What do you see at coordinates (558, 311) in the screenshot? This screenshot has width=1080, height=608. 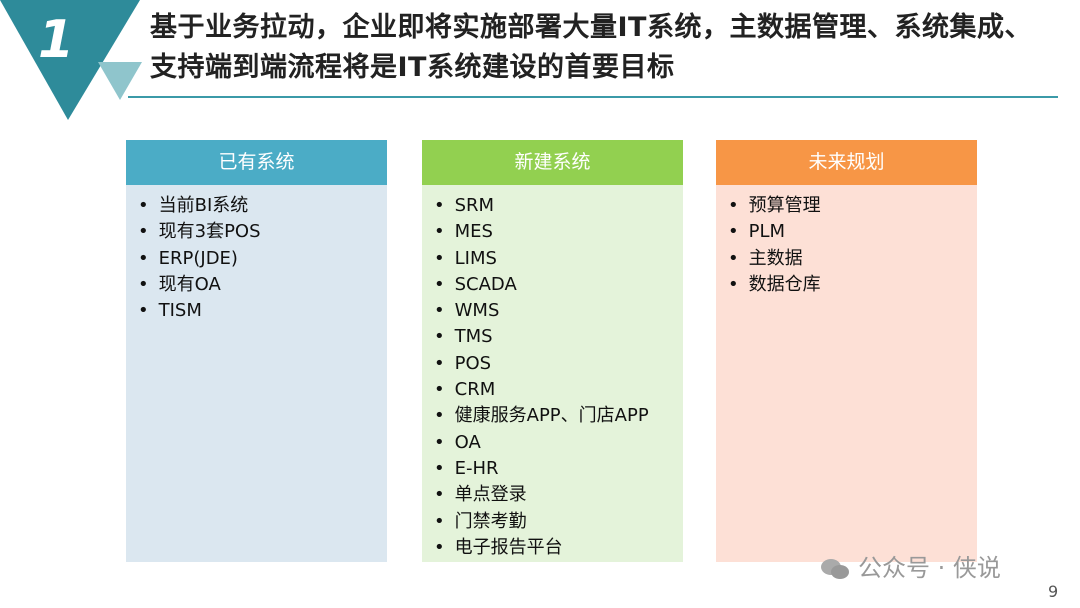 I see `list-item: WMS` at bounding box center [558, 311].